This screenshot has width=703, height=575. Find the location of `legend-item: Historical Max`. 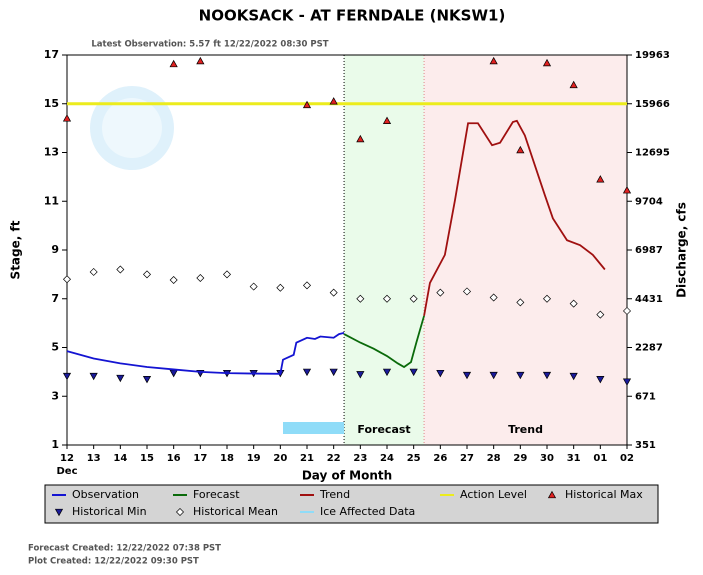

legend-item: Historical Max is located at coordinates (595, 494).